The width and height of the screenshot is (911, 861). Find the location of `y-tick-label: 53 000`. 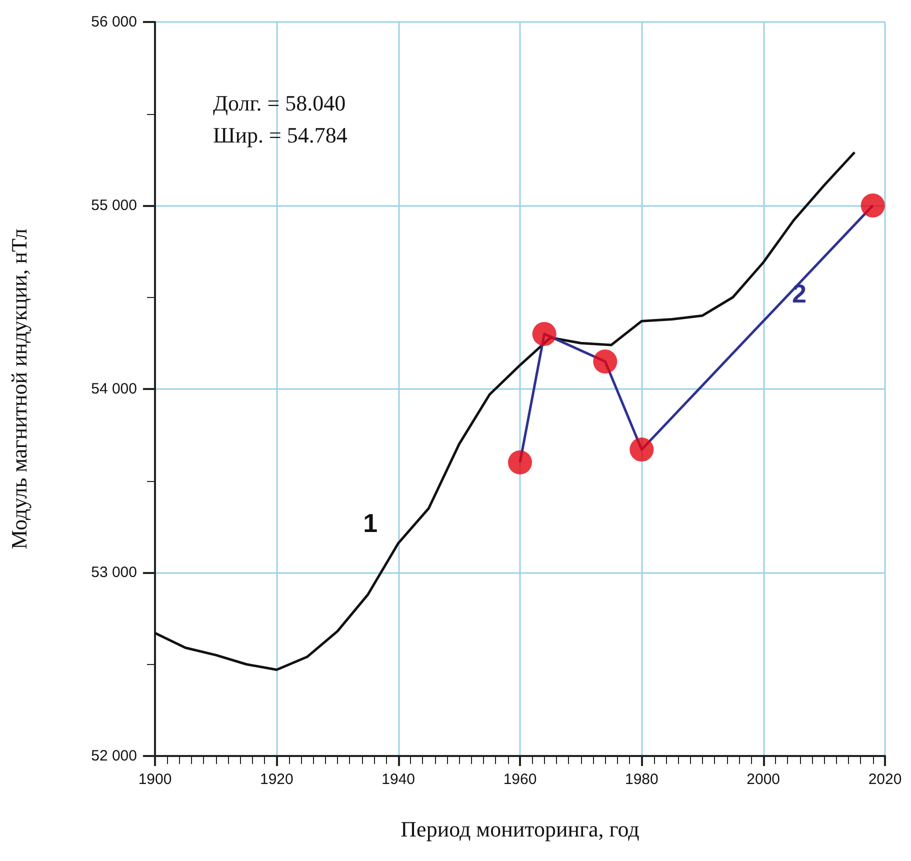

y-tick-label: 53 000 is located at coordinates (114, 572).